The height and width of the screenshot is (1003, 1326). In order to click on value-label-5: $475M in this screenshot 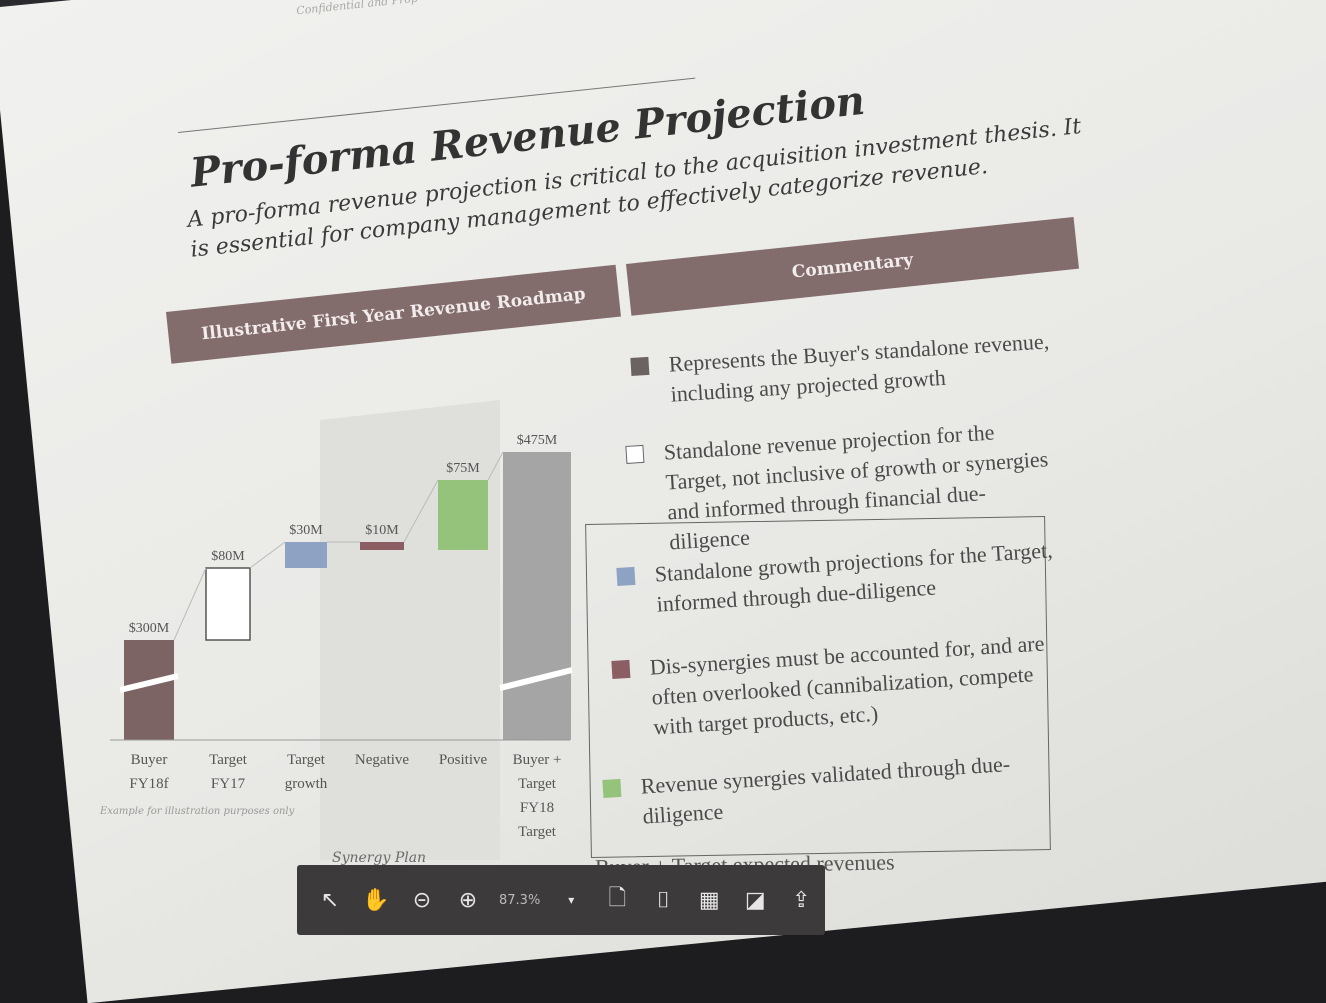, I will do `click(537, 440)`.